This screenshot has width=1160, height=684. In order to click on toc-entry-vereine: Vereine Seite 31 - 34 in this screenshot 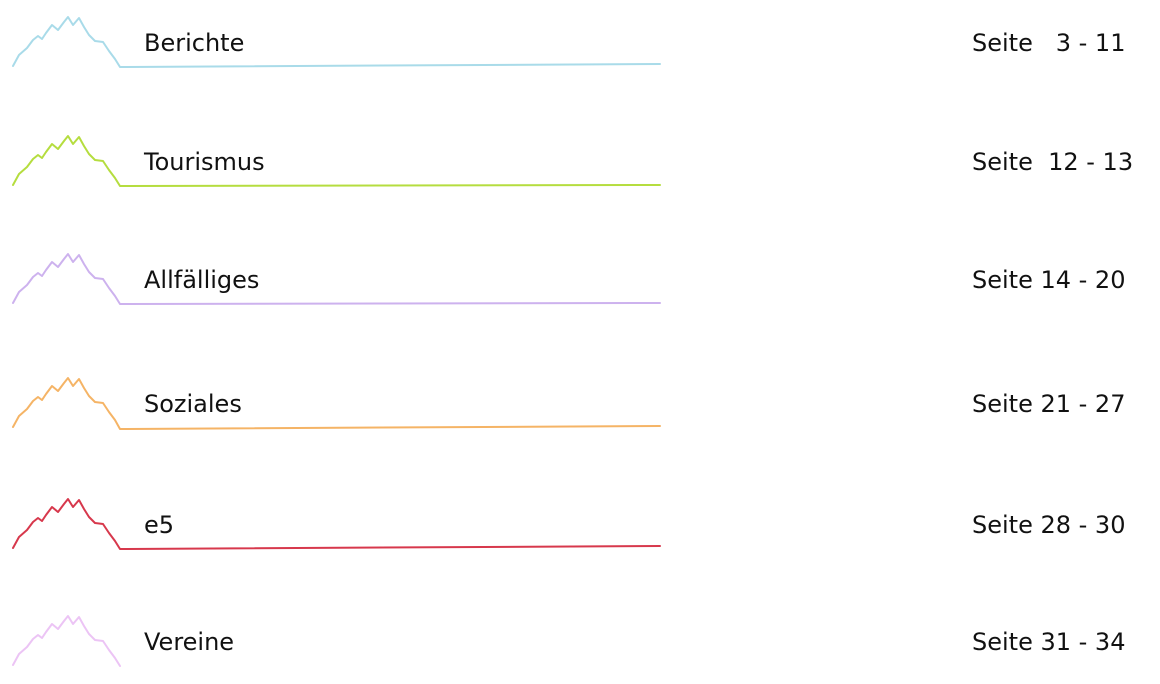, I will do `click(580, 644)`.